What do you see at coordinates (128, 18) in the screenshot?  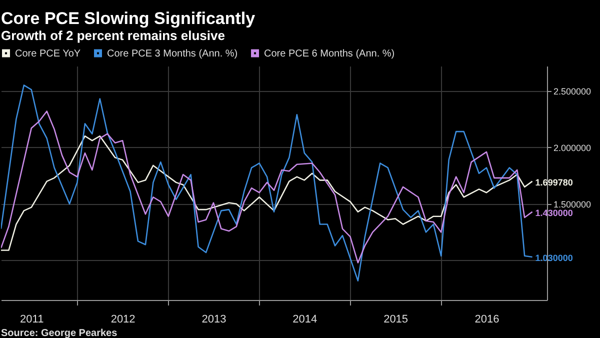 I see `chart-title: Core PCE Slowing Significantly` at bounding box center [128, 18].